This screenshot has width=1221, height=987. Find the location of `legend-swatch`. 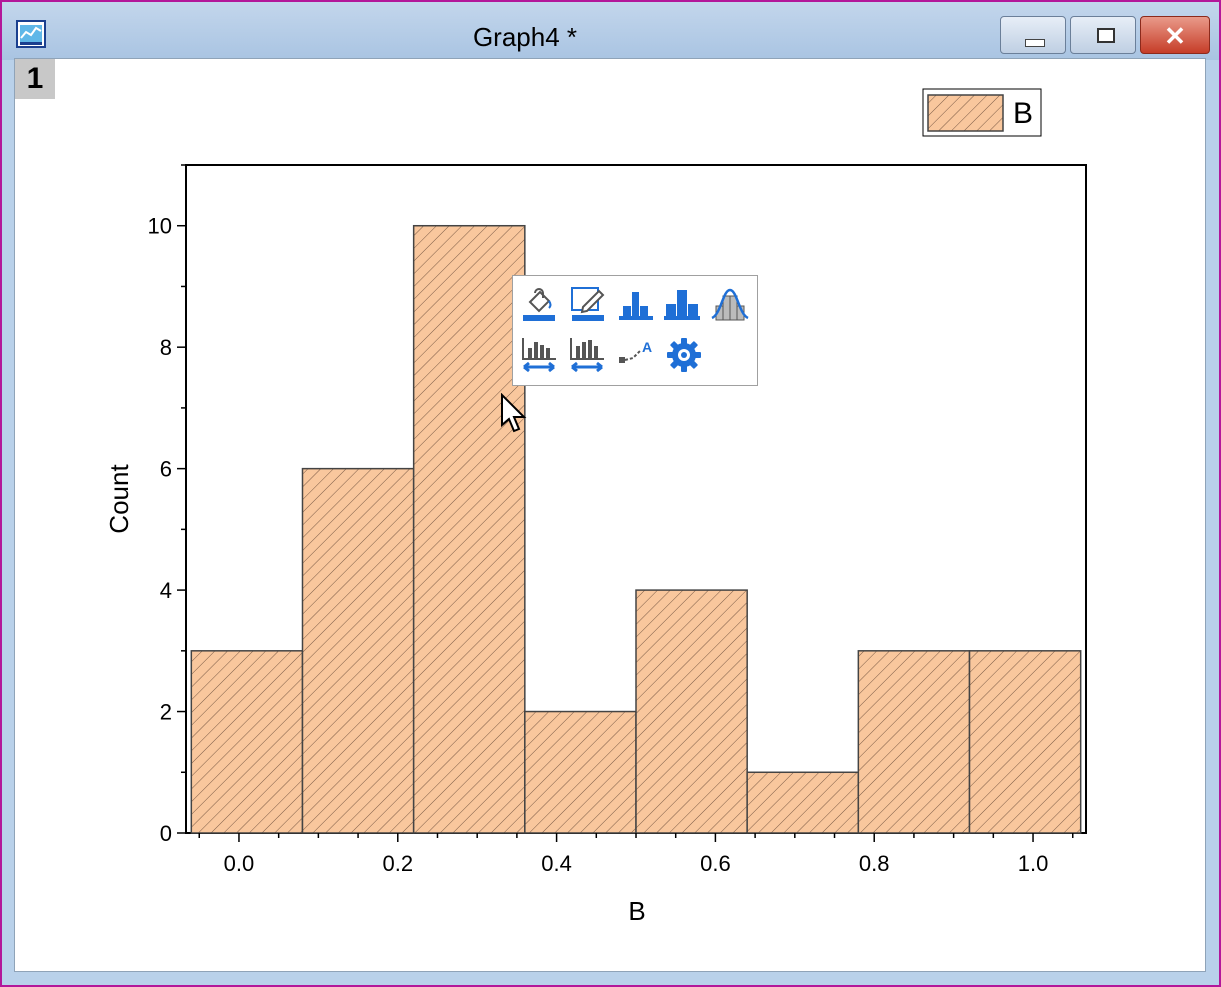

legend-swatch is located at coordinates (965, 113).